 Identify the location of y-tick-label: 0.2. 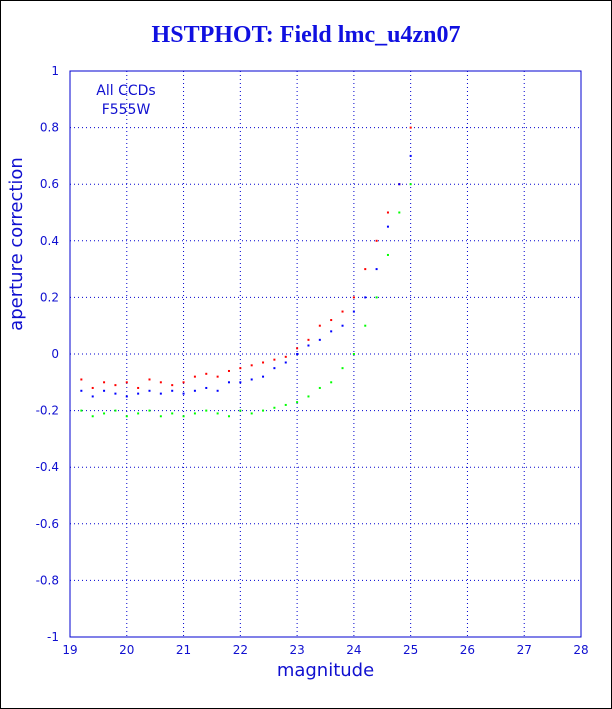
(49, 297).